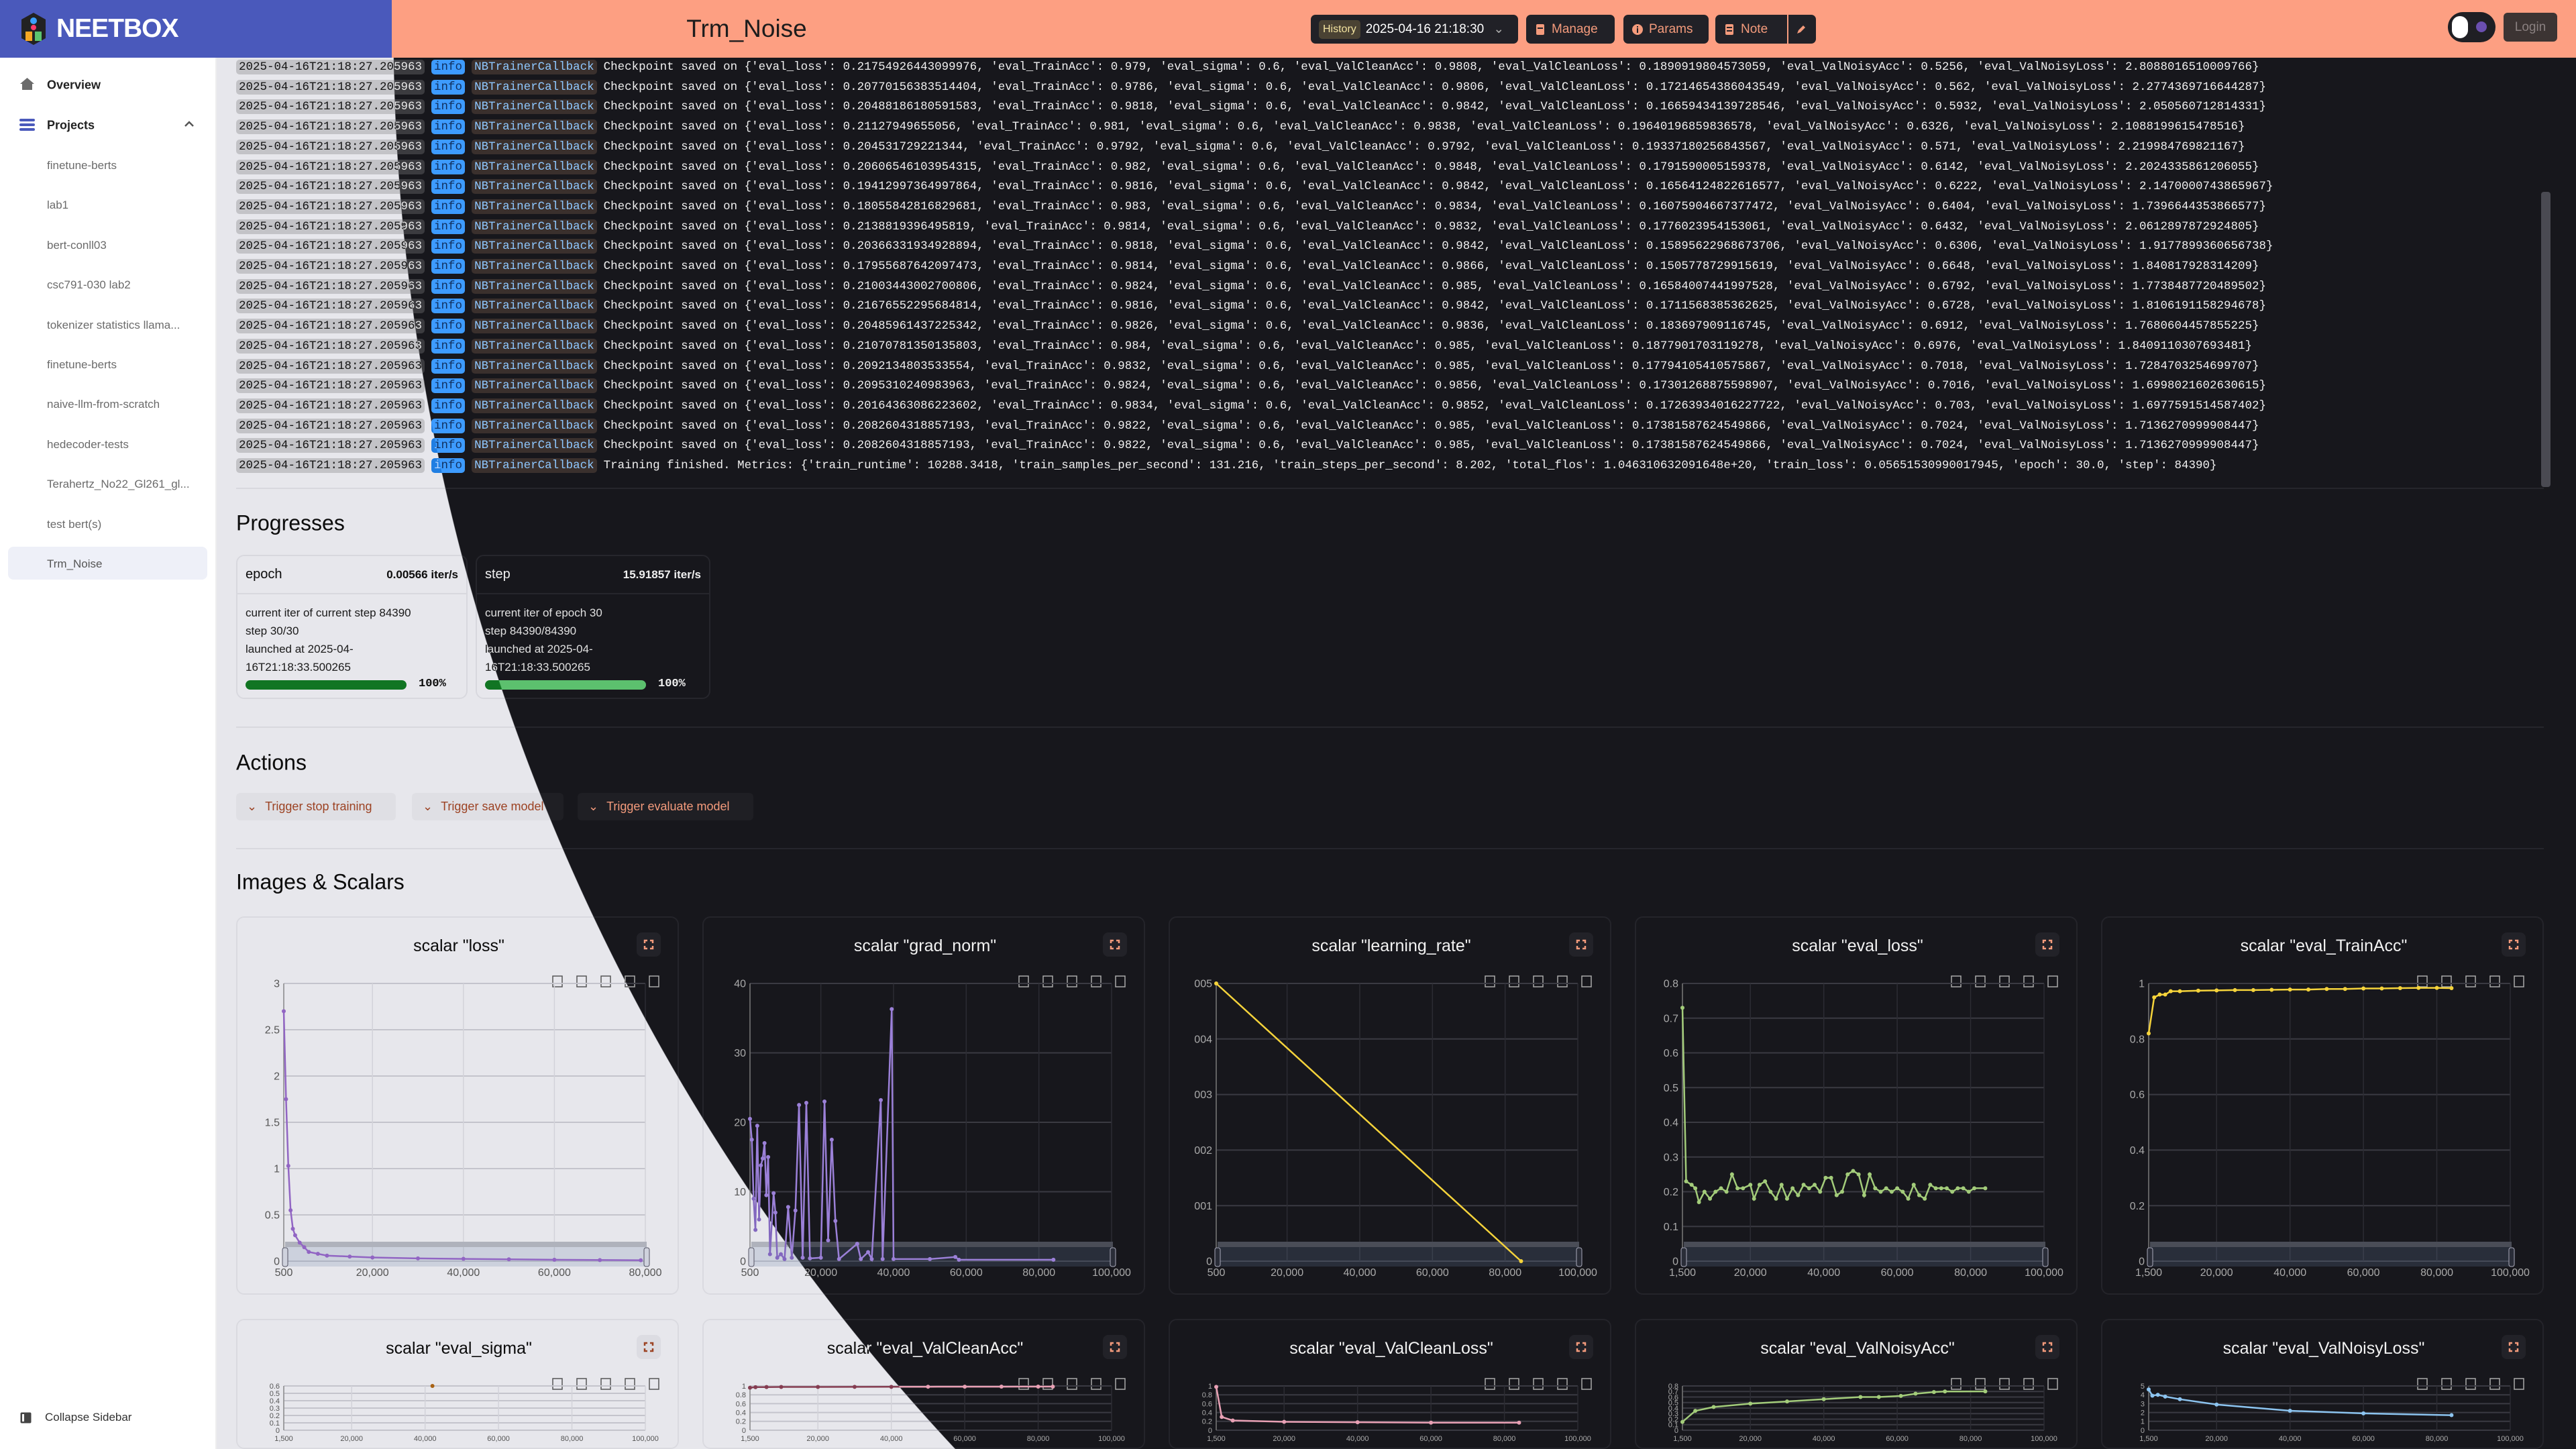 Image resolution: width=2576 pixels, height=1449 pixels. What do you see at coordinates (189, 124) in the screenshot?
I see `chevron-up-icon` at bounding box center [189, 124].